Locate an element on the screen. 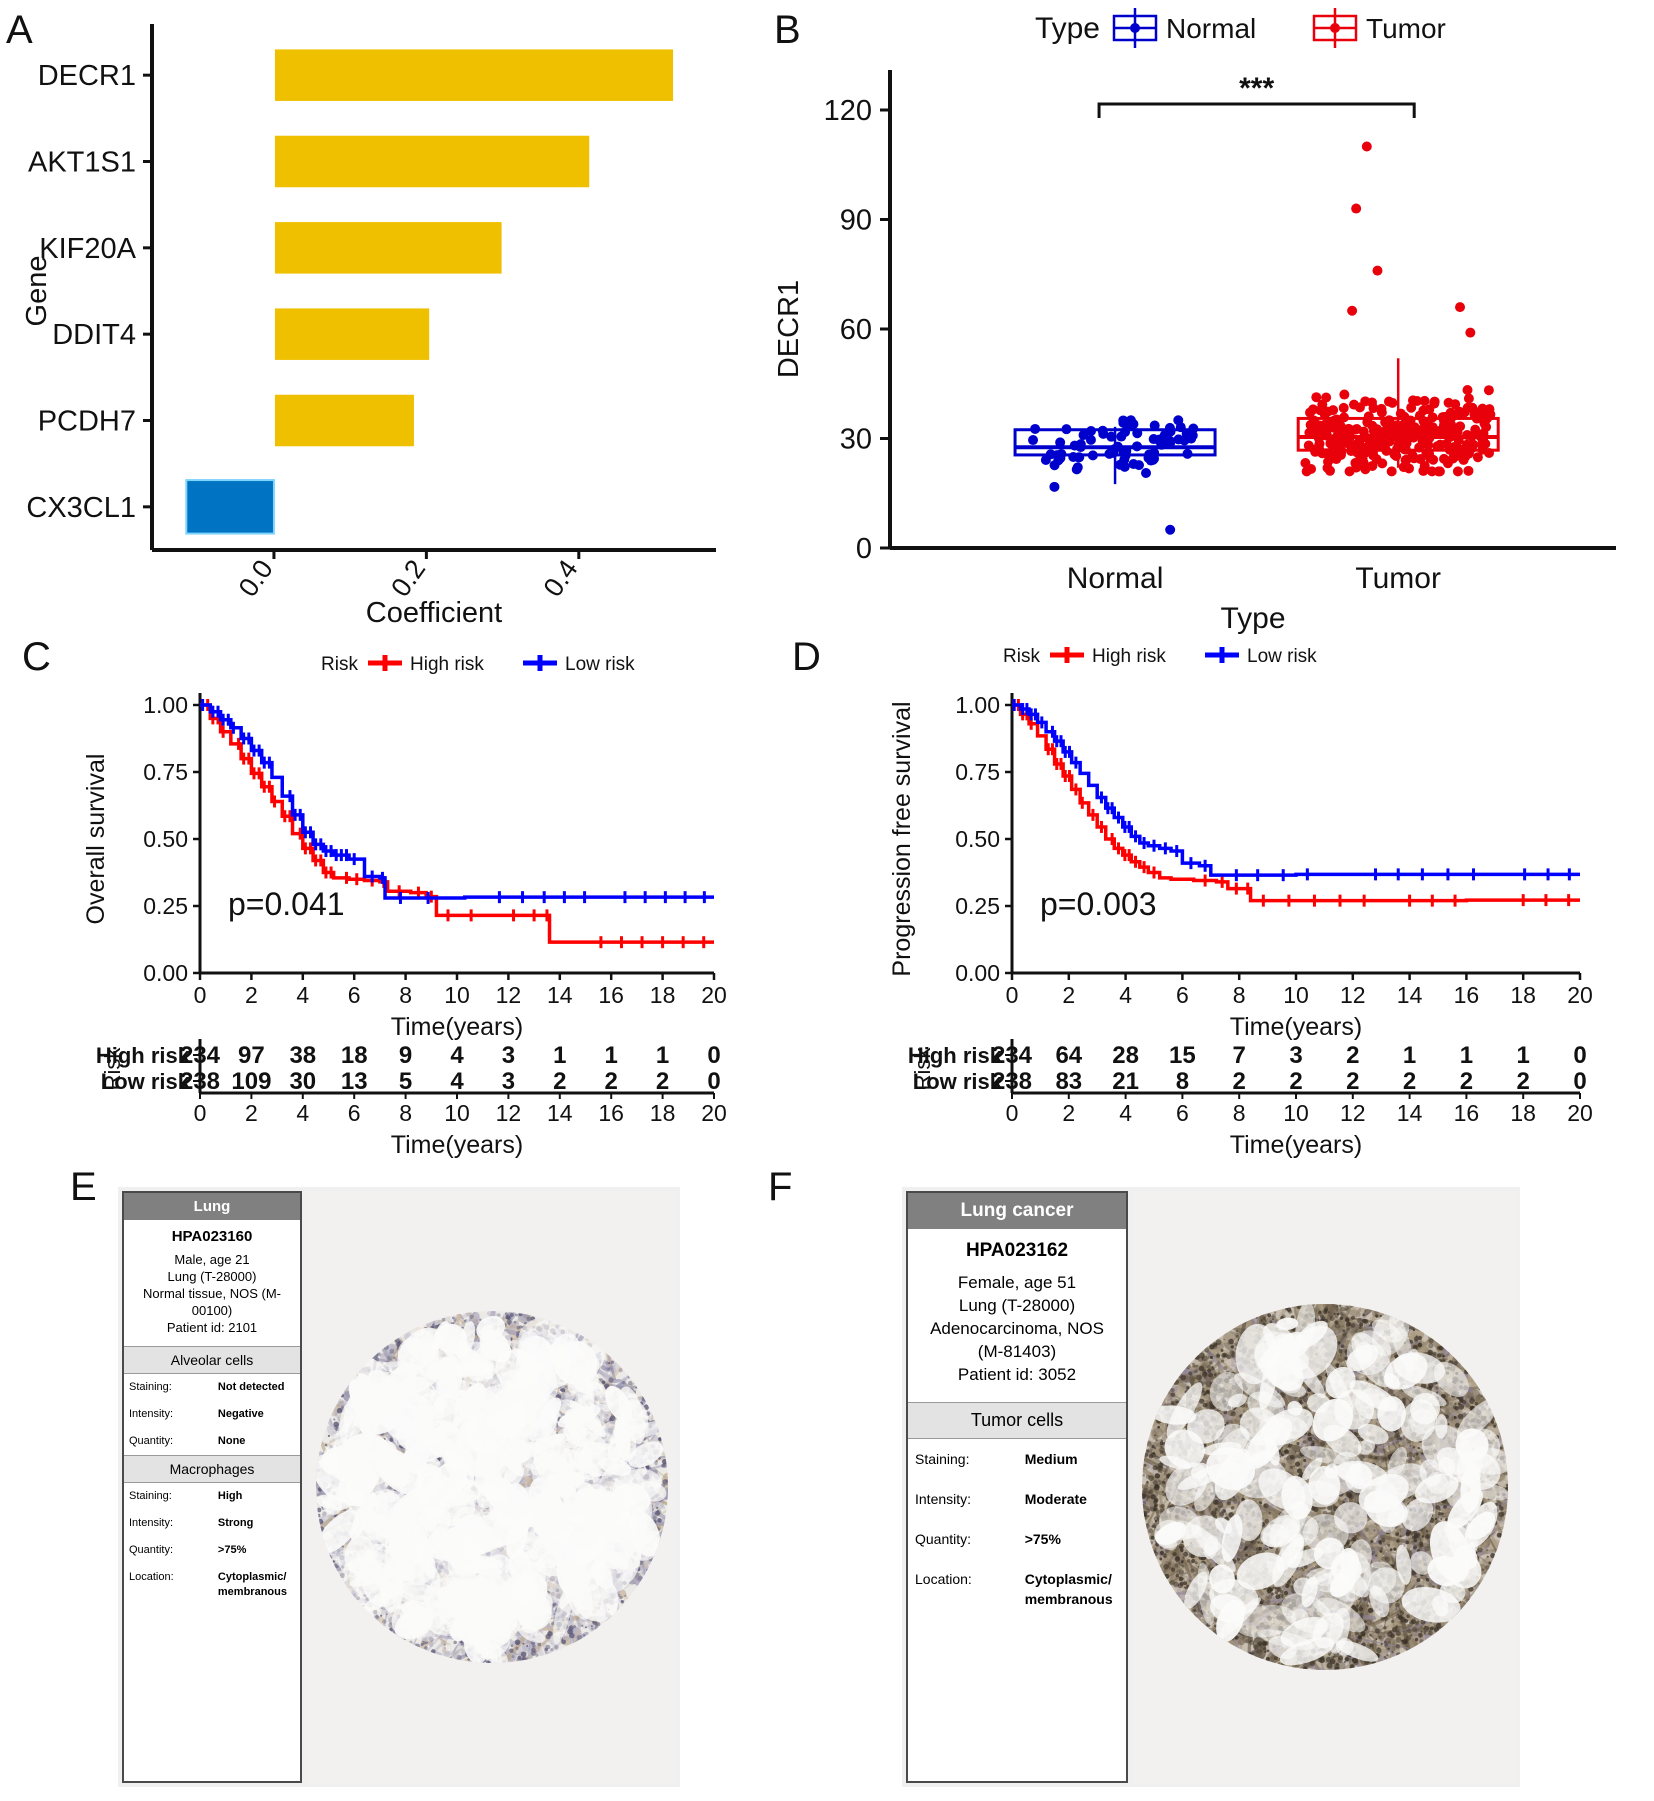 The width and height of the screenshot is (1654, 1801). svg-text: 5 is located at coordinates (405, 1081).